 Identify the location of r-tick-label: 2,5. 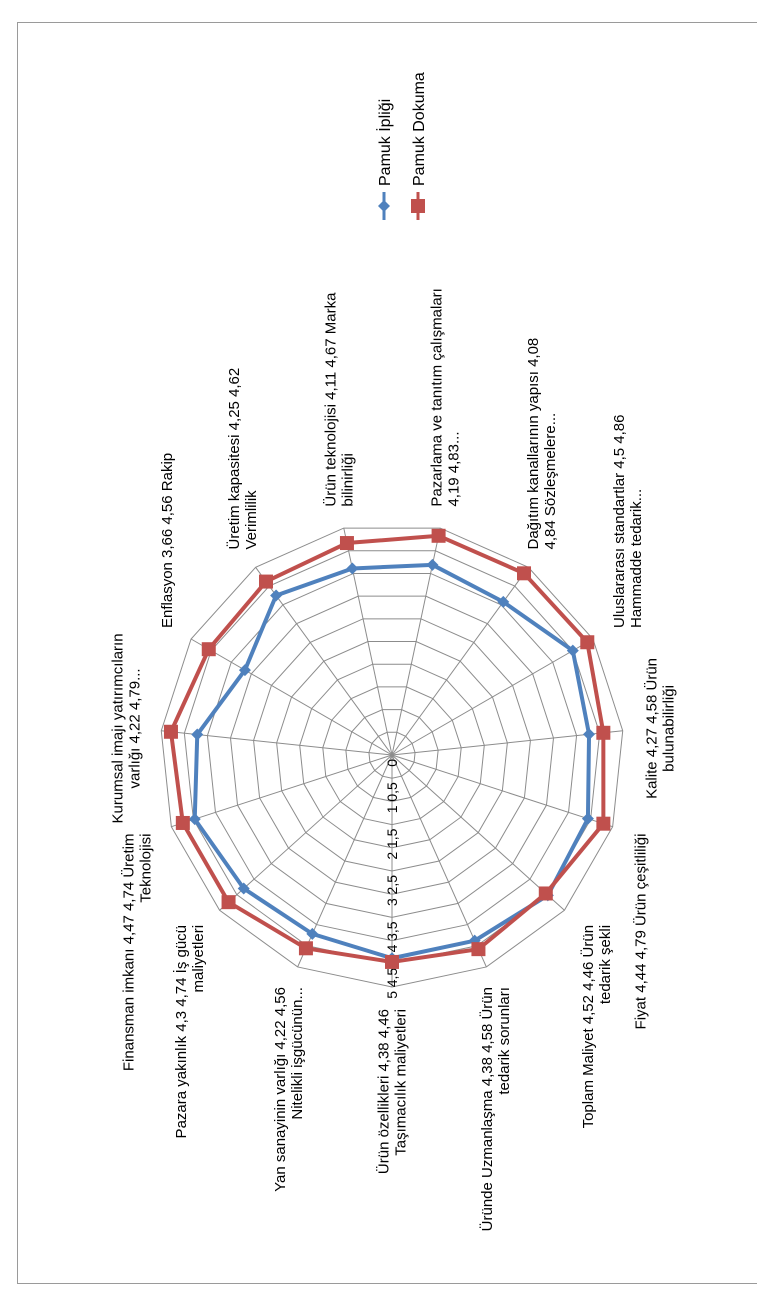
(392, 885).